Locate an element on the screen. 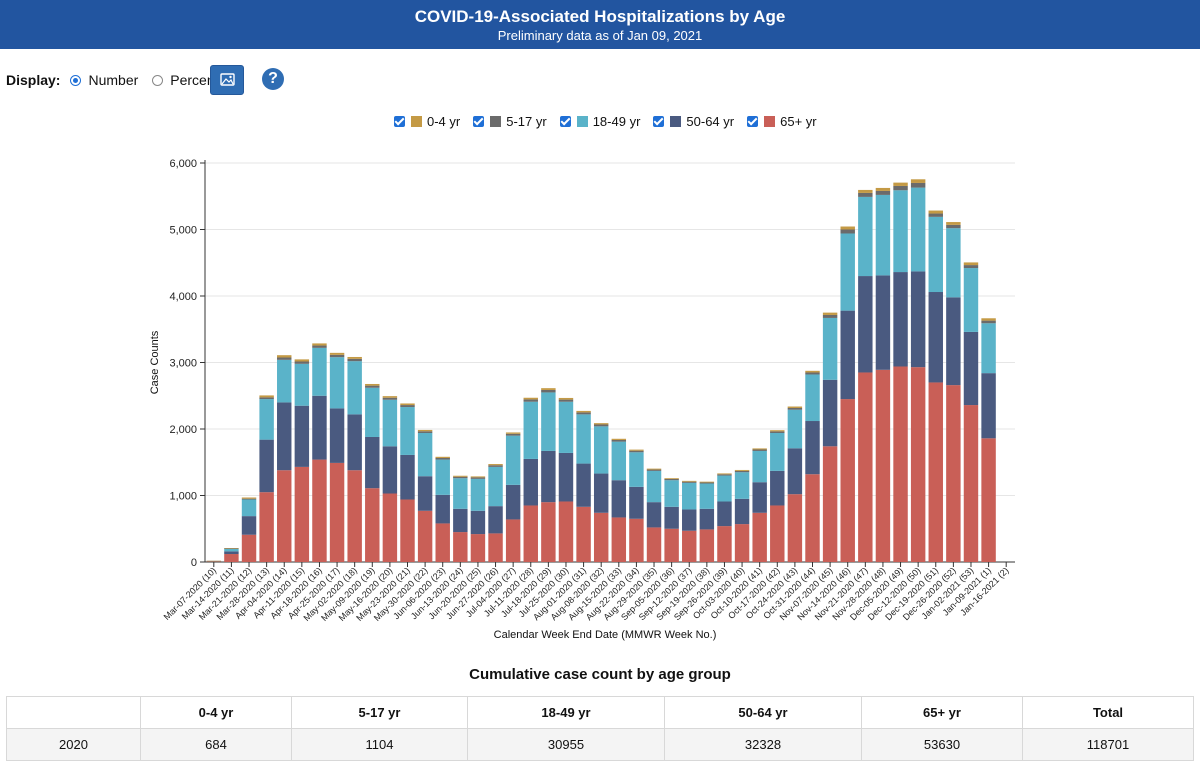 The image size is (1200, 772). legend-item-18-49: 18-49 yr is located at coordinates (599, 121).